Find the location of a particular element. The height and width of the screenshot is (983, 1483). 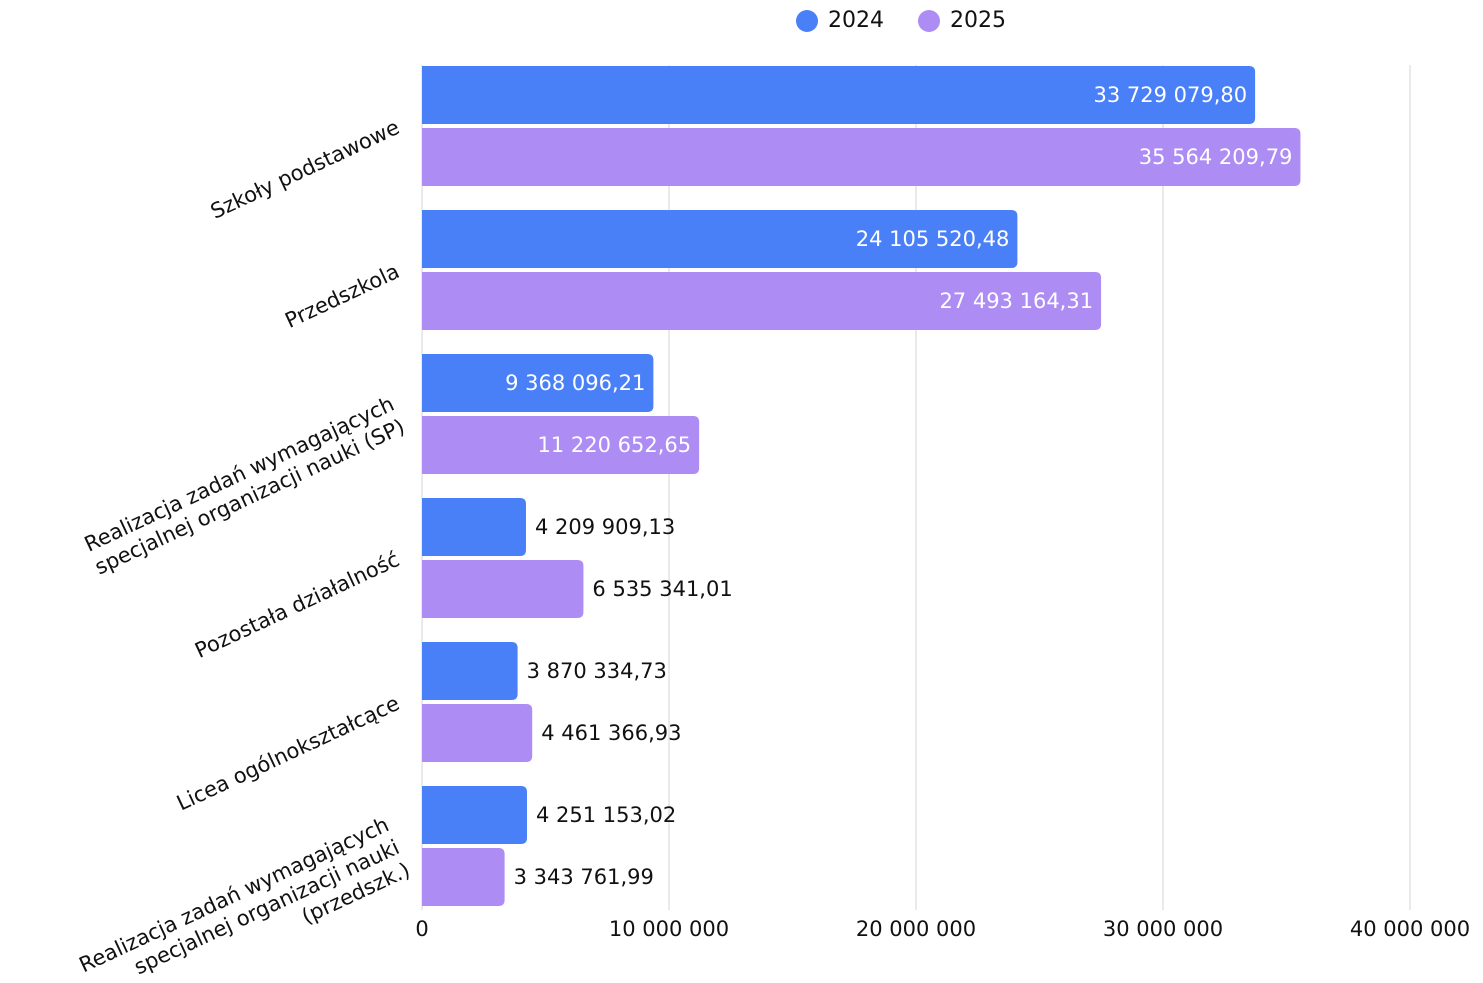

legend-label-2024: 2024 is located at coordinates (856, 20).